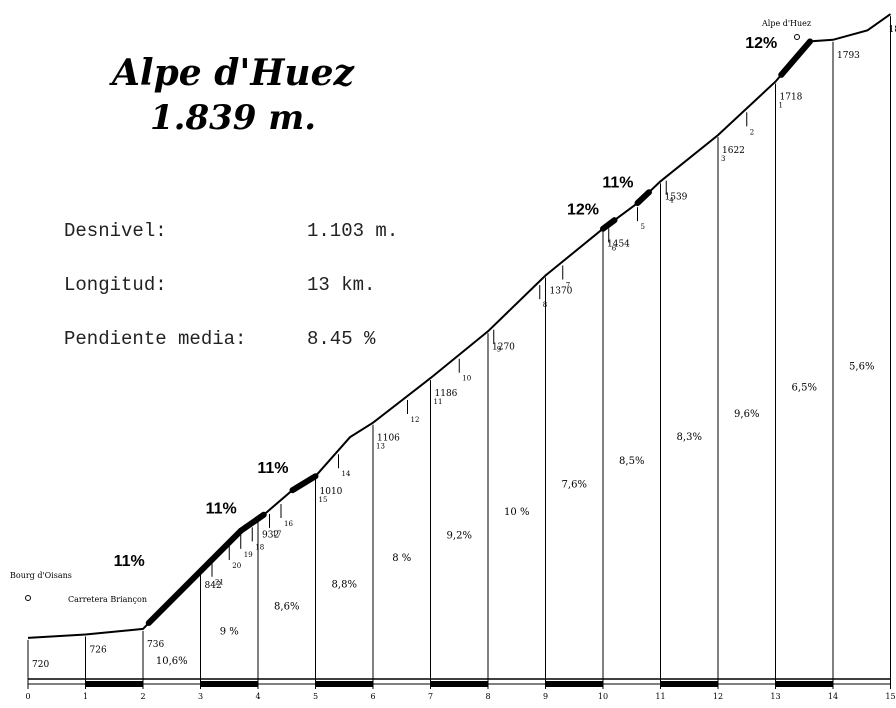 This screenshot has height=708, width=896. What do you see at coordinates (466, 379) in the screenshot?
I see `hairpin-number: 10` at bounding box center [466, 379].